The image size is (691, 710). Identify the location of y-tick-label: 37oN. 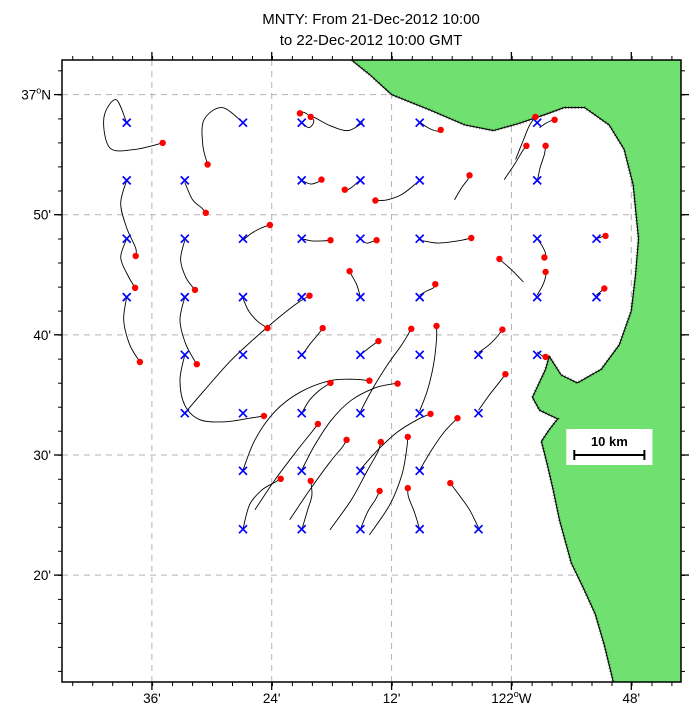
(36, 94).